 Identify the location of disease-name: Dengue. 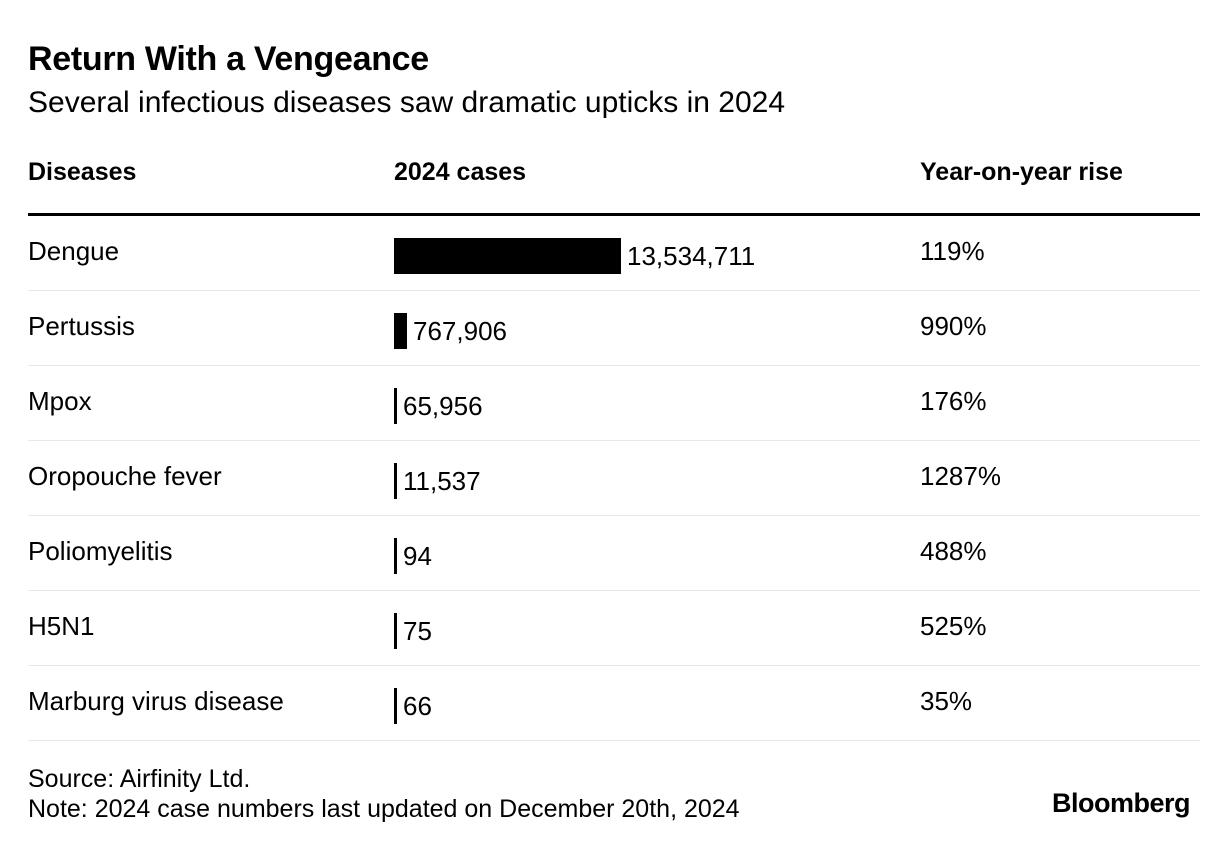
(74, 251).